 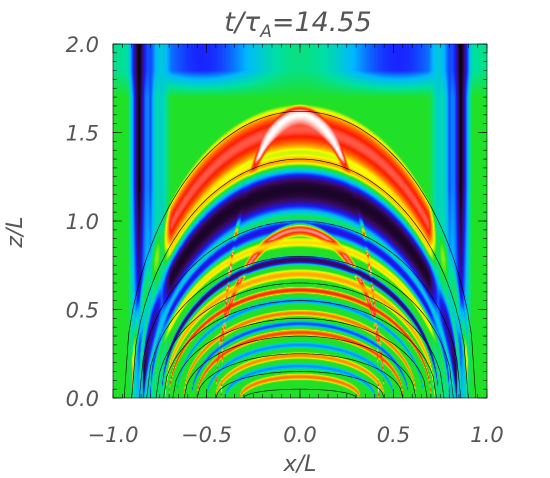 I want to click on x-tick-label: 0.5, so click(x=393, y=435).